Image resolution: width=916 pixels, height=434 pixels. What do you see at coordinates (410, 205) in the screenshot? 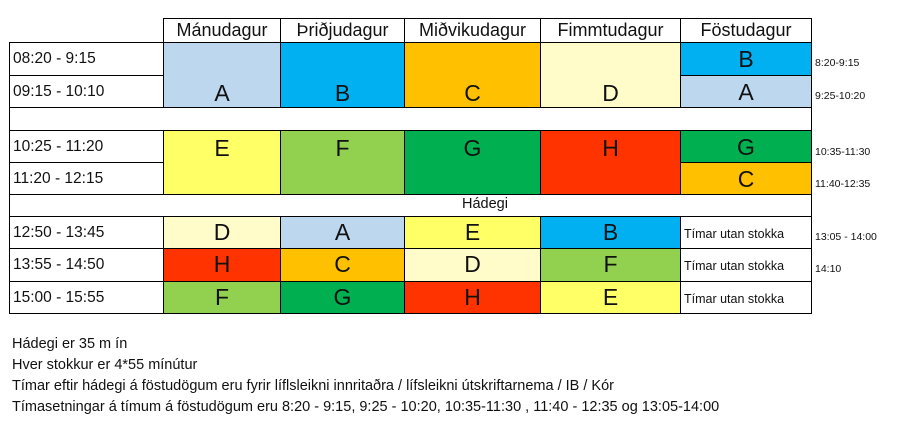
I see `lunch-row` at bounding box center [410, 205].